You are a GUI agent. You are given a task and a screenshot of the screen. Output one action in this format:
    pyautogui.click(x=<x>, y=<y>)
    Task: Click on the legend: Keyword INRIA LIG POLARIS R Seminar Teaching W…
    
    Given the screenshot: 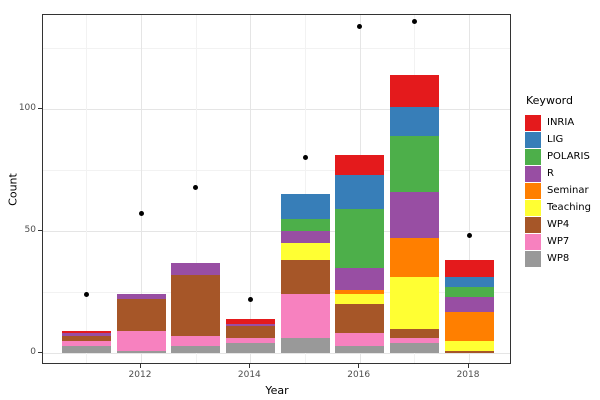 What is the action you would take?
    pyautogui.click(x=562, y=180)
    